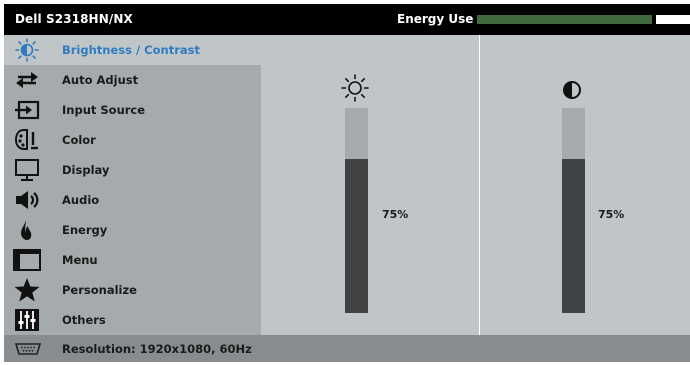 The image size is (690, 365). Describe the element at coordinates (99, 290) in the screenshot. I see `menu-item-label: Personalize` at that location.